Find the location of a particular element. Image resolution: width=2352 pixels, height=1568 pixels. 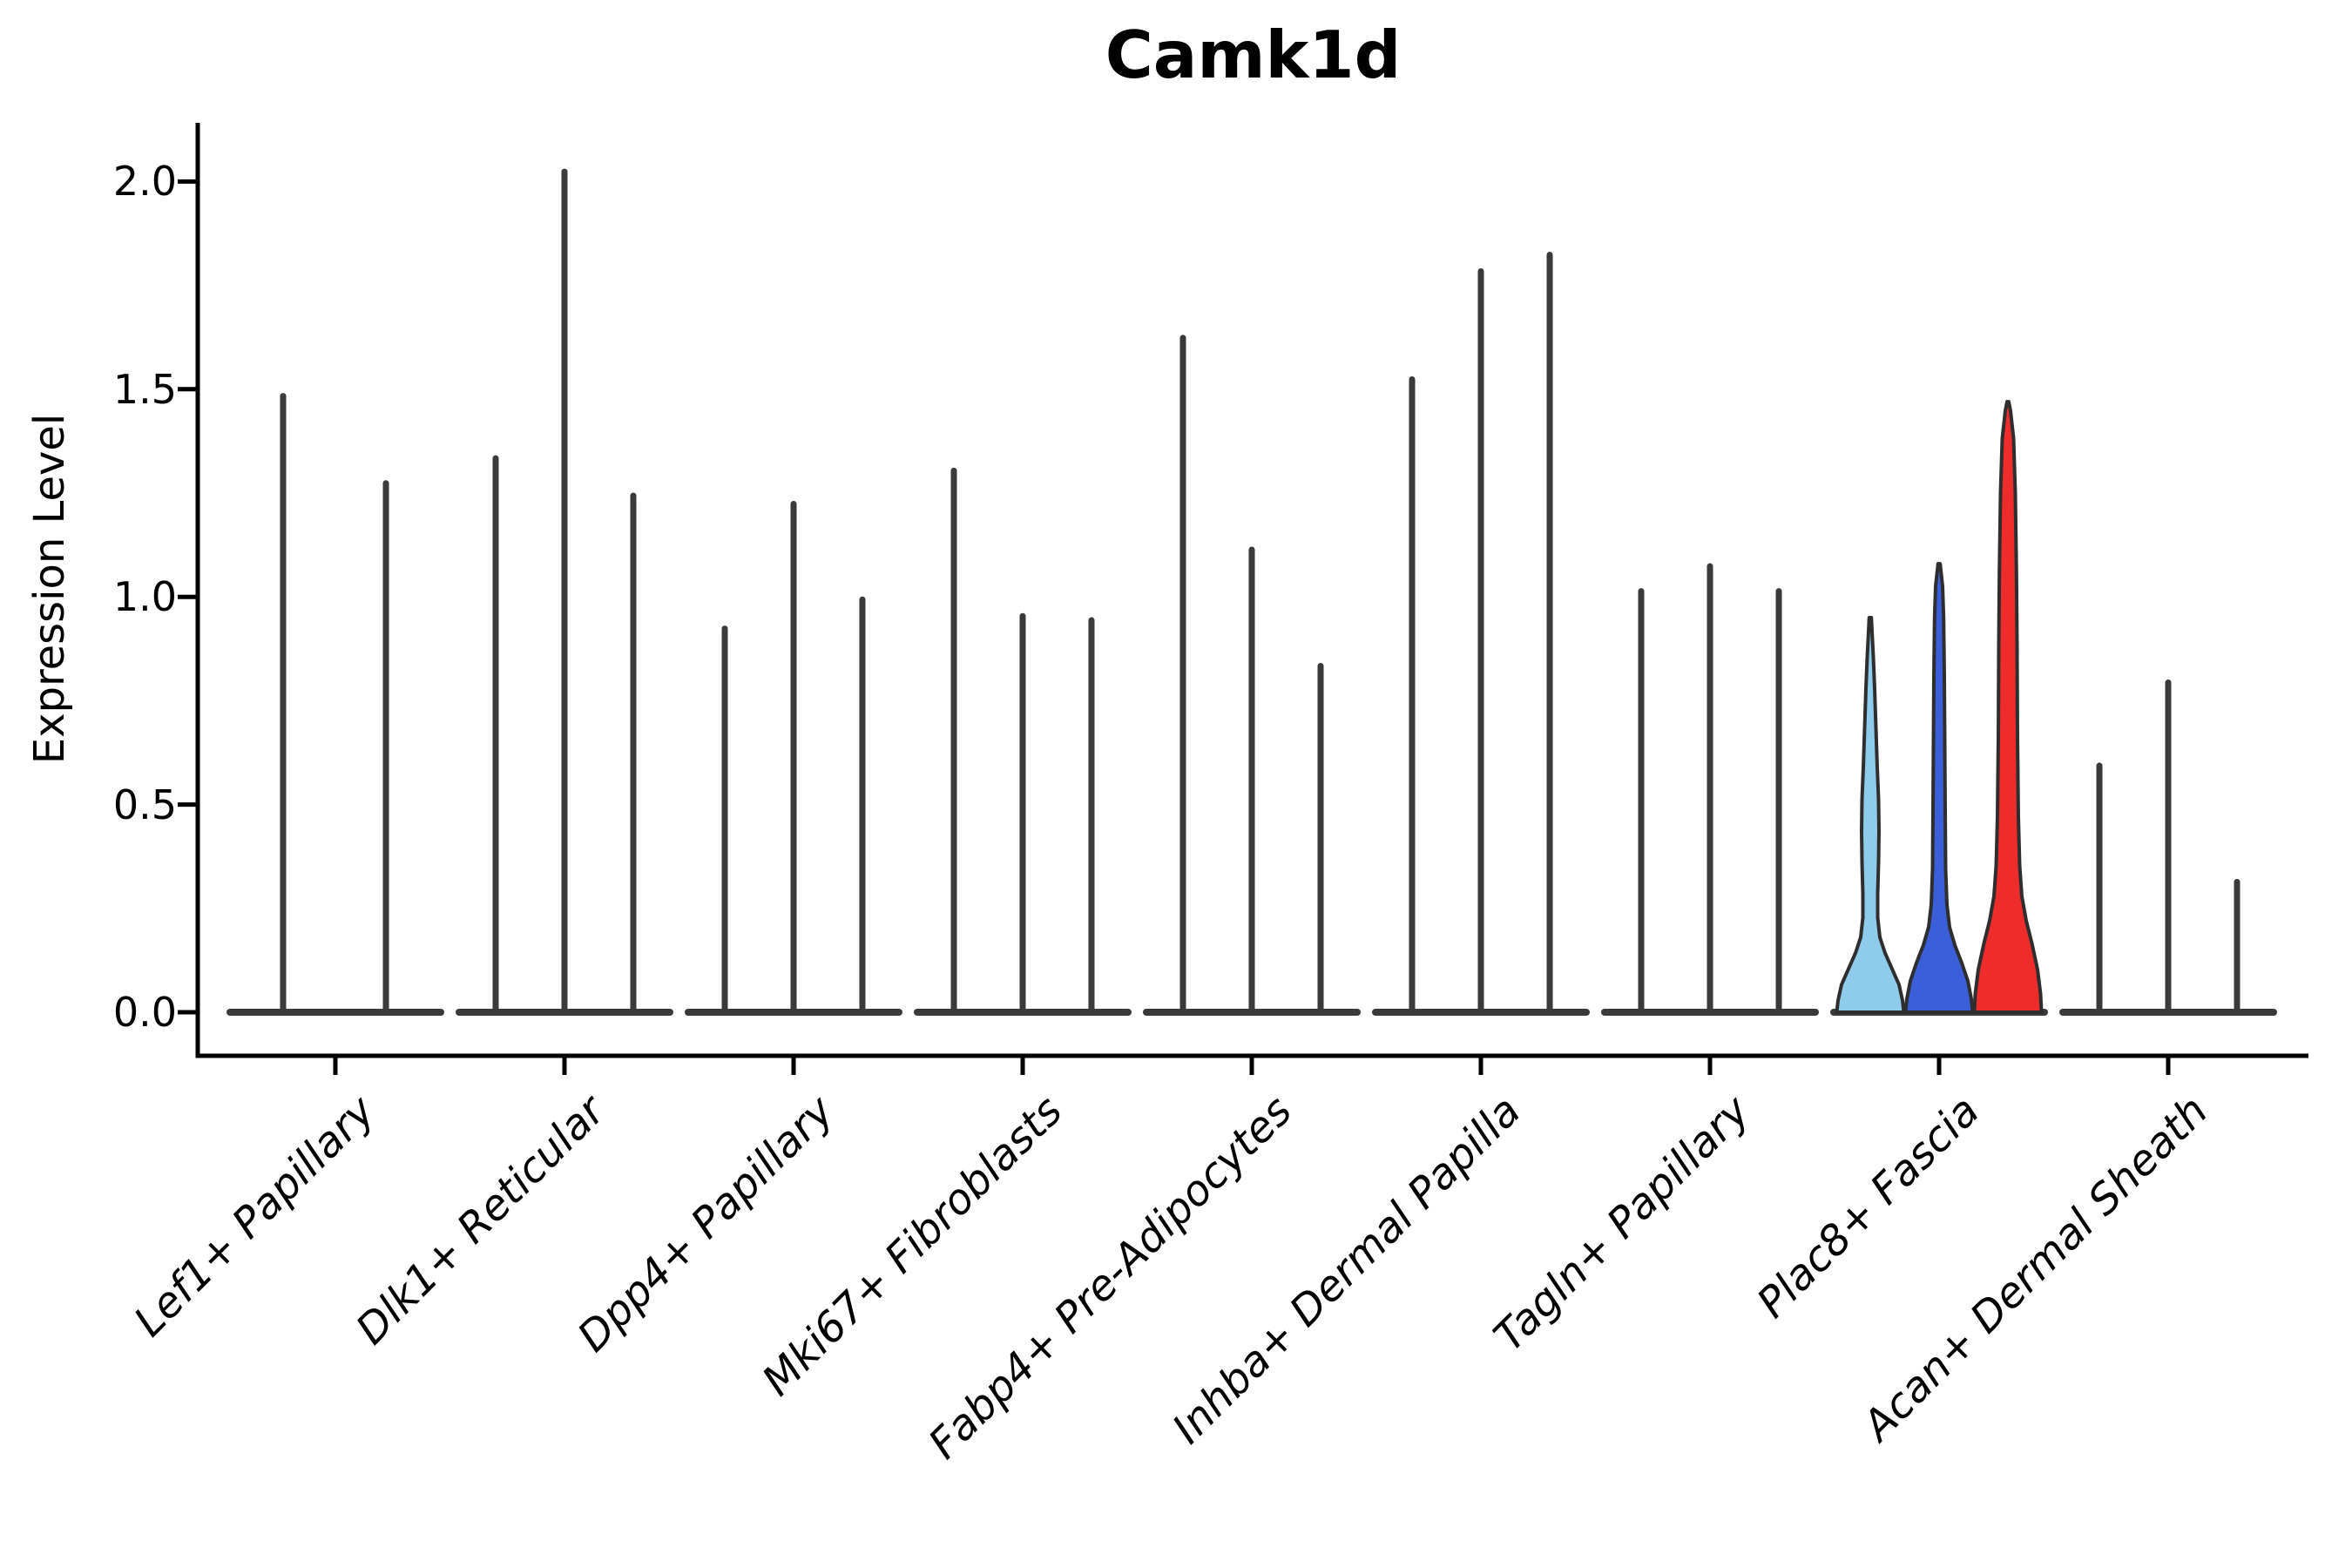

y-tick-label: 1.5 is located at coordinates (145, 389).